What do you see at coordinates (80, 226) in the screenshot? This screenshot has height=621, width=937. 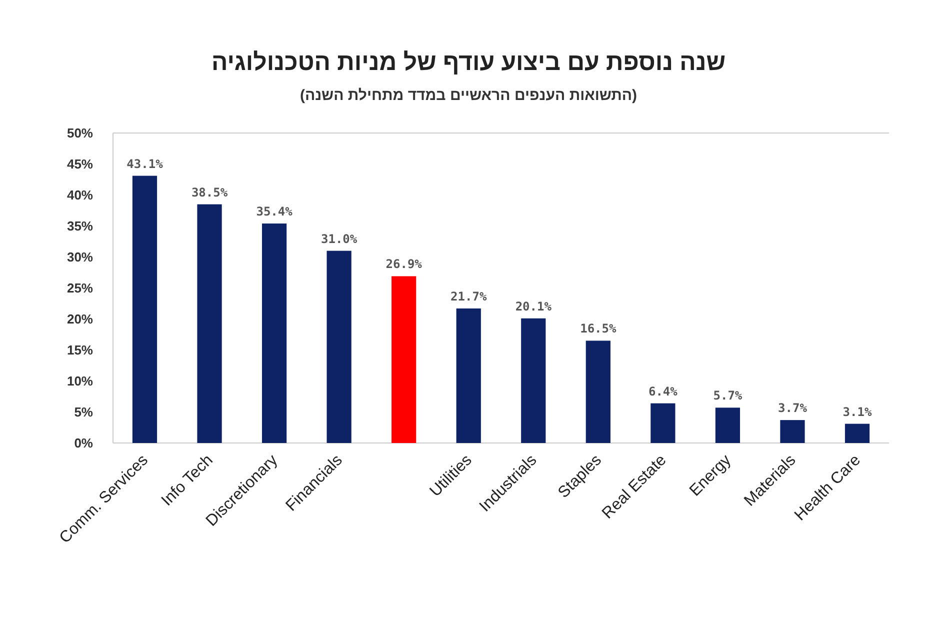 I see `y-tick-label: 35%` at bounding box center [80, 226].